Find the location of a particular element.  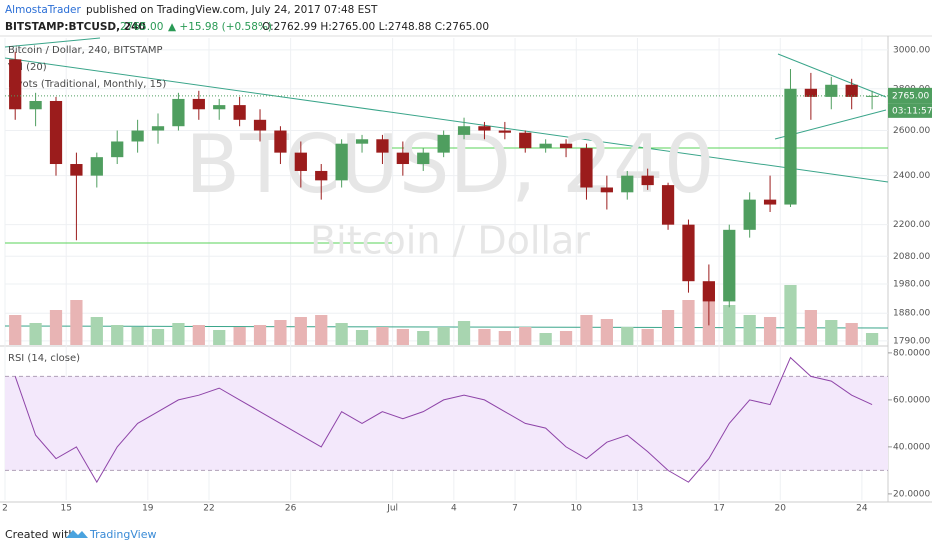

x-tick-label: 15 is located at coordinates (65, 509).